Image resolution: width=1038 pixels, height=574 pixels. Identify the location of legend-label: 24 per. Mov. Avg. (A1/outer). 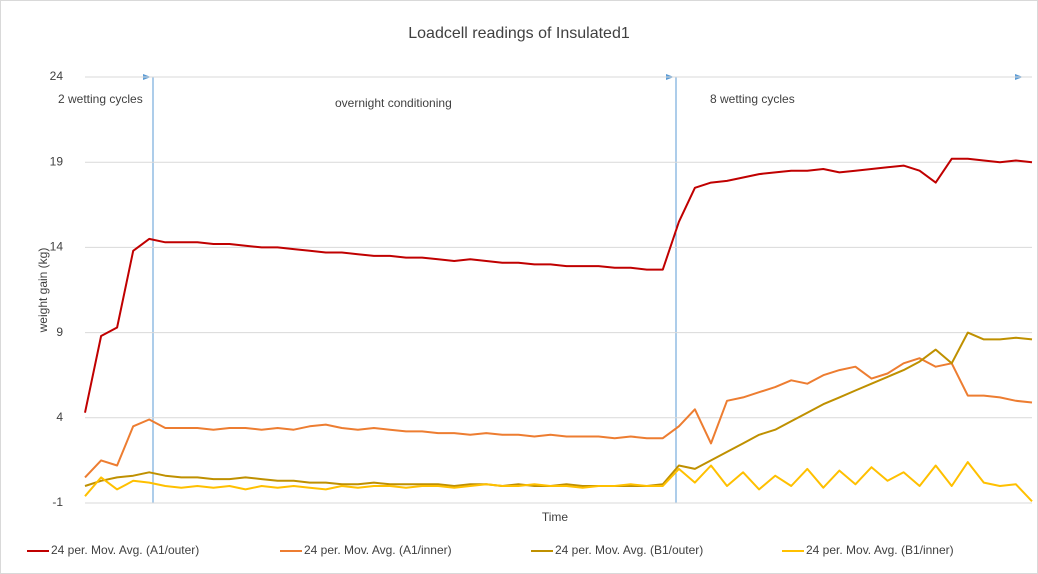
(125, 550).